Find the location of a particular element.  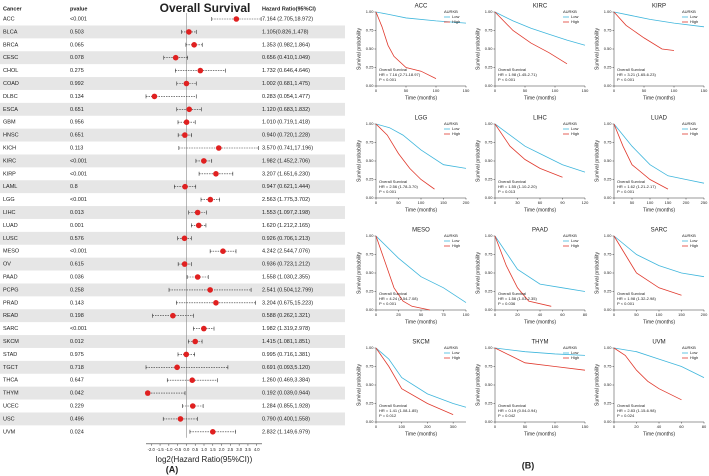

cancer-label: PCPG is located at coordinates (11, 290).